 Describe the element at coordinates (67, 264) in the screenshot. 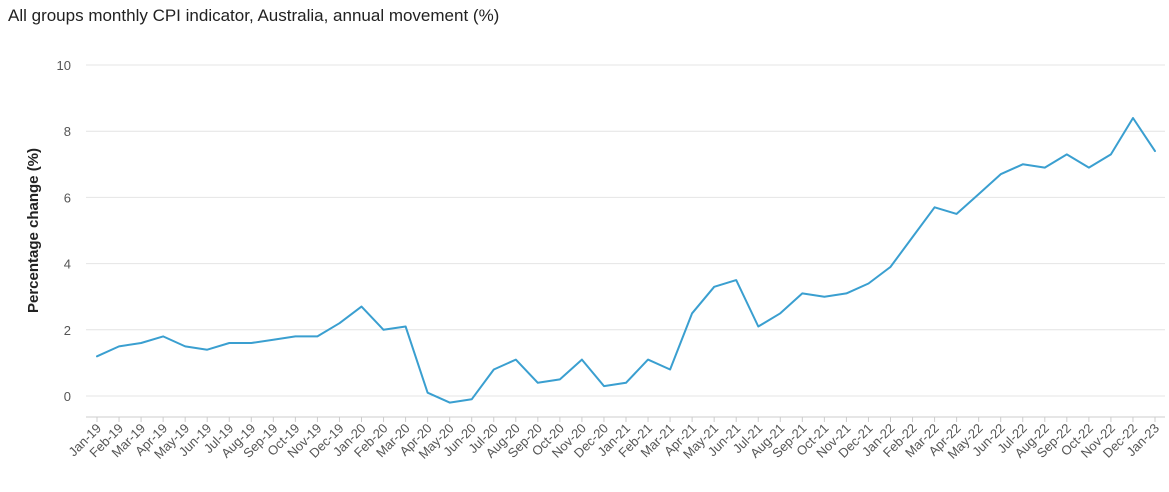

I see `y-tick-label: 4` at that location.